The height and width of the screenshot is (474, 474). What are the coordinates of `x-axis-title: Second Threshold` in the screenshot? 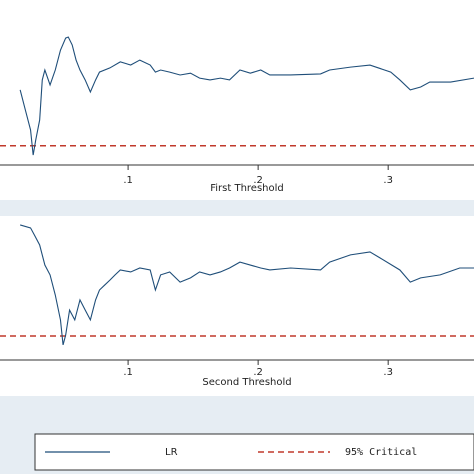 It's located at (246, 382).